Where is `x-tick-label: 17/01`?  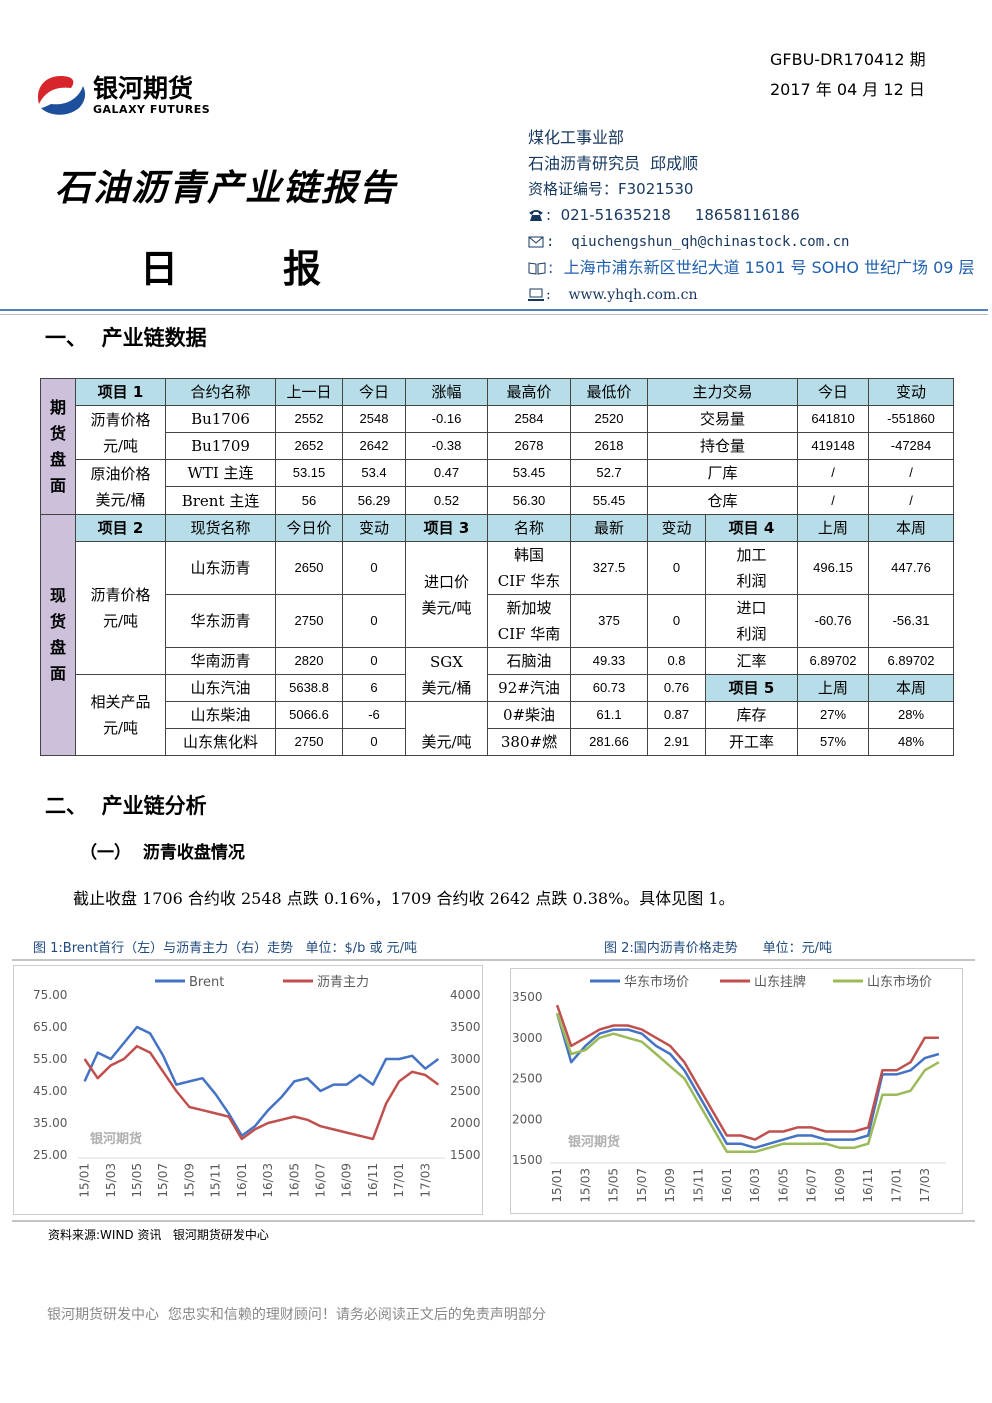 x-tick-label: 17/01 is located at coordinates (399, 1180).